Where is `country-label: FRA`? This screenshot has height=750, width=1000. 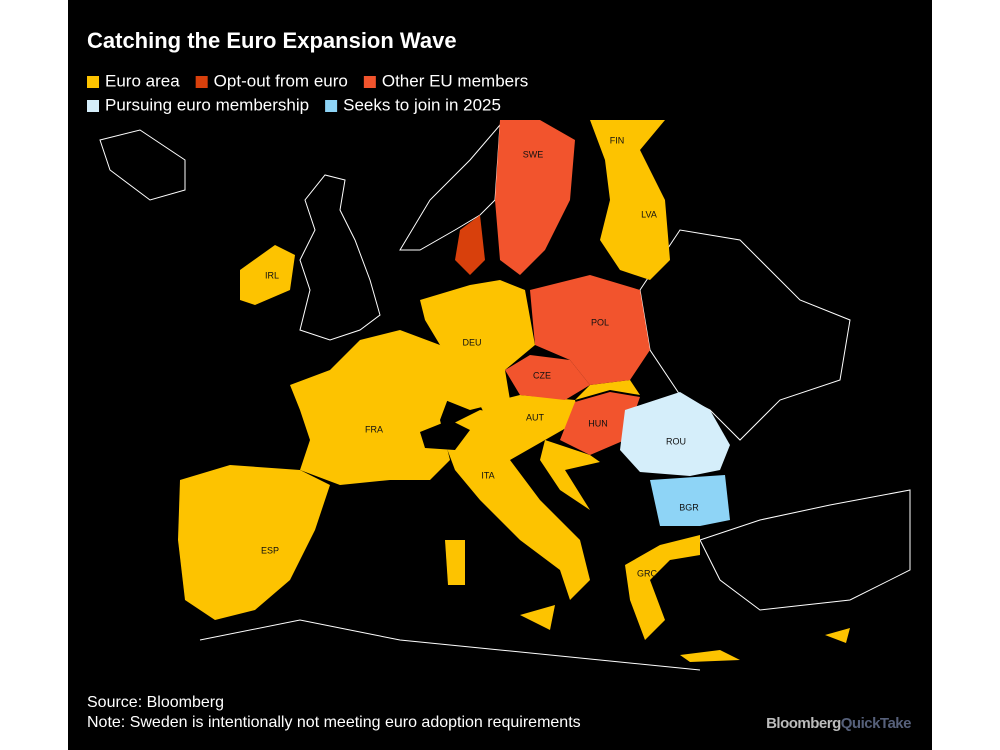
country-label: FRA is located at coordinates (374, 429).